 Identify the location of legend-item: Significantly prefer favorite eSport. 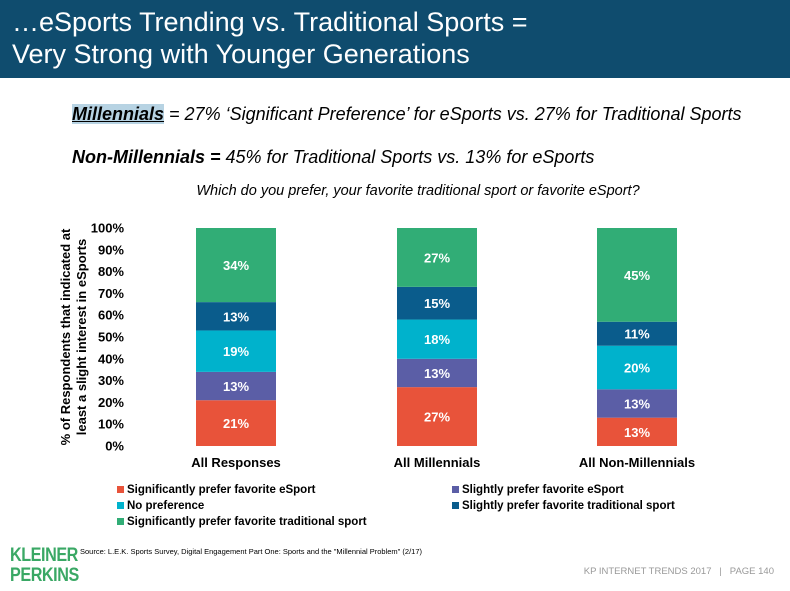
(216, 490).